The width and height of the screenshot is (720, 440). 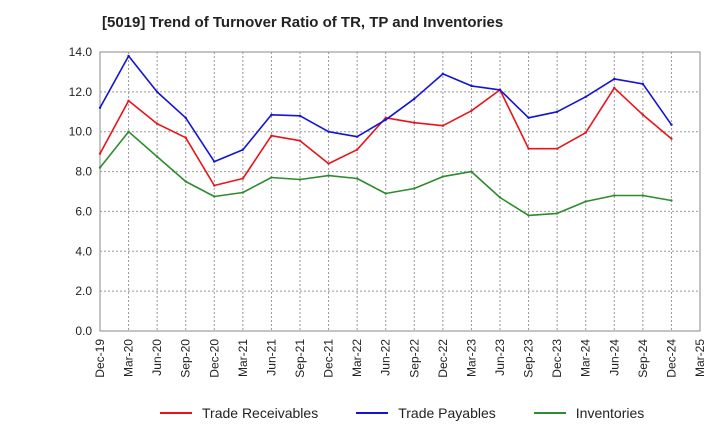 What do you see at coordinates (83, 251) in the screenshot?
I see `y-tick-label: 4.0` at bounding box center [83, 251].